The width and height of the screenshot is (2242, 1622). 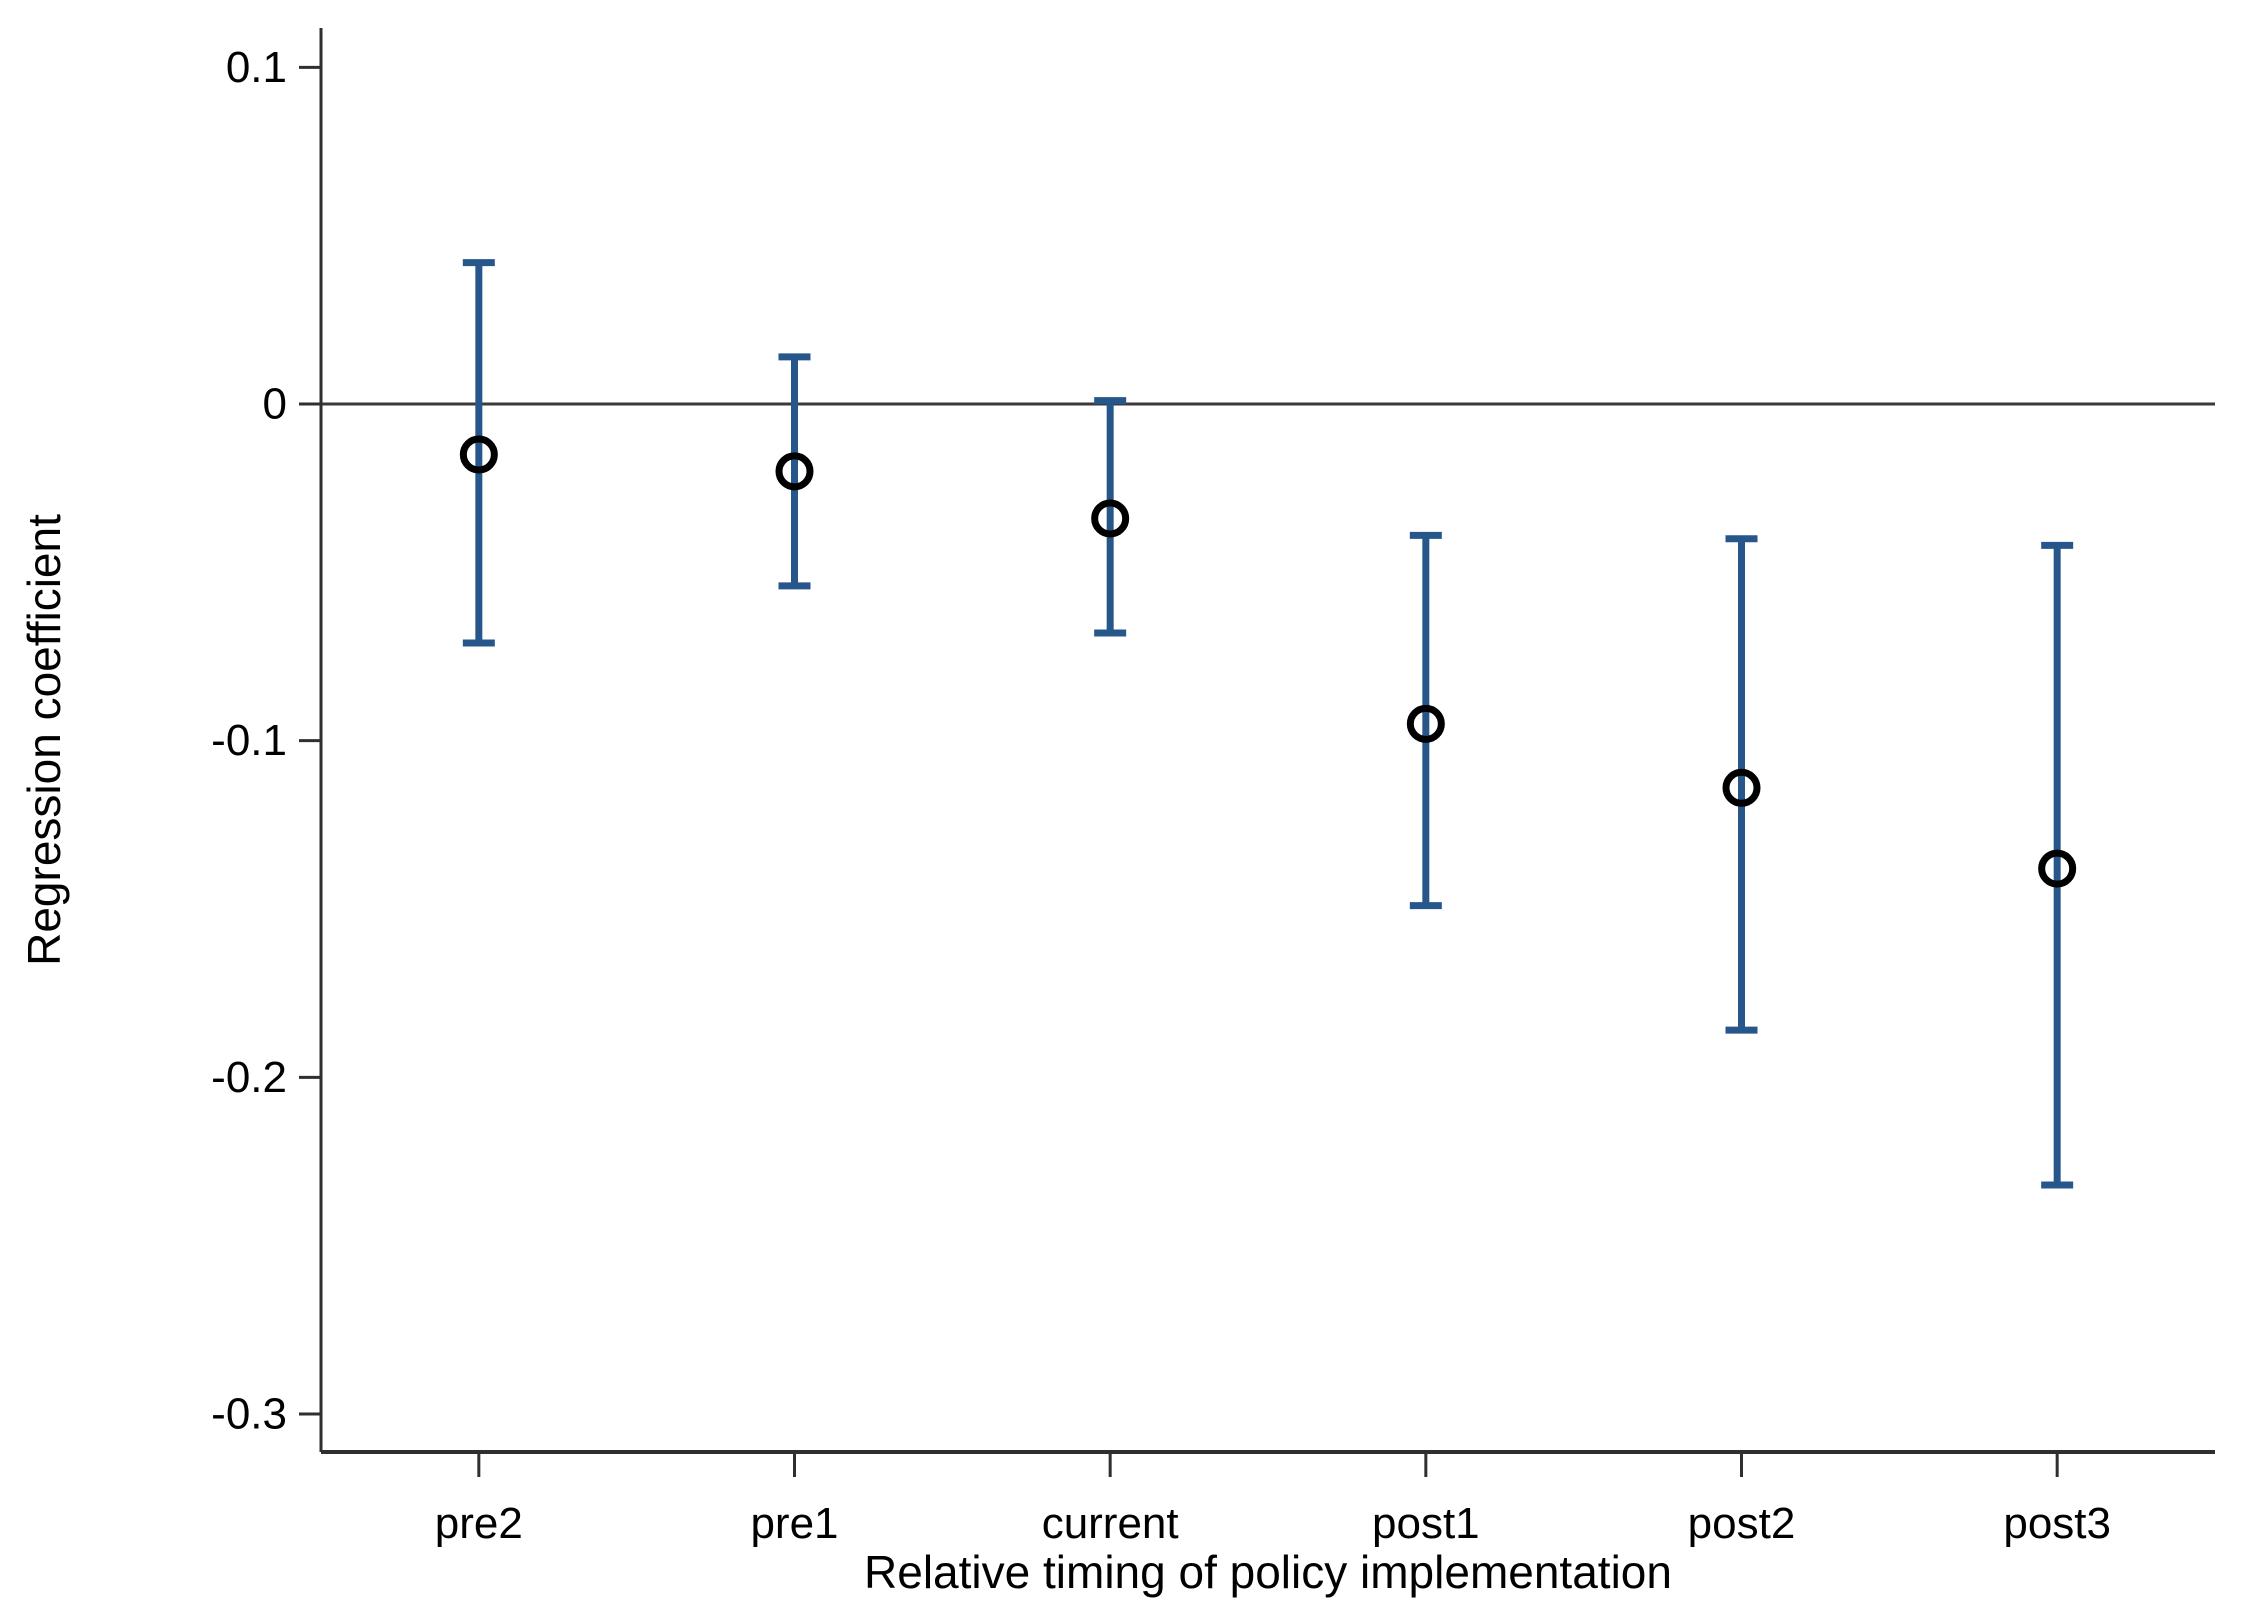 I want to click on data-point-marker-pre2, so click(x=478, y=454).